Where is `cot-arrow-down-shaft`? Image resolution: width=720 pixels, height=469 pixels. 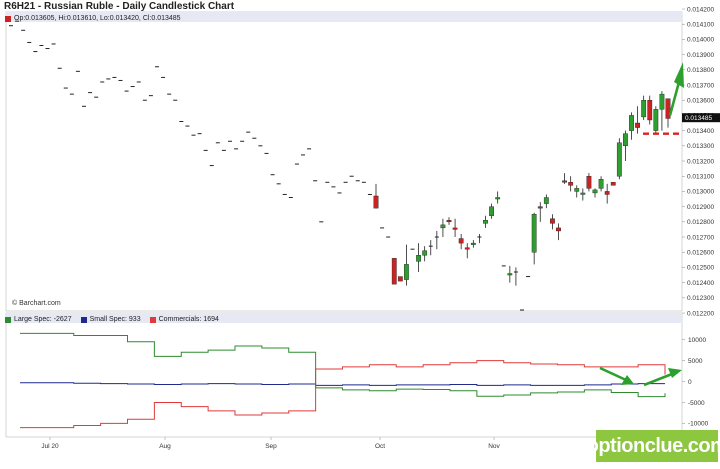
cot-arrow-down-shaft is located at coordinates (613, 374).